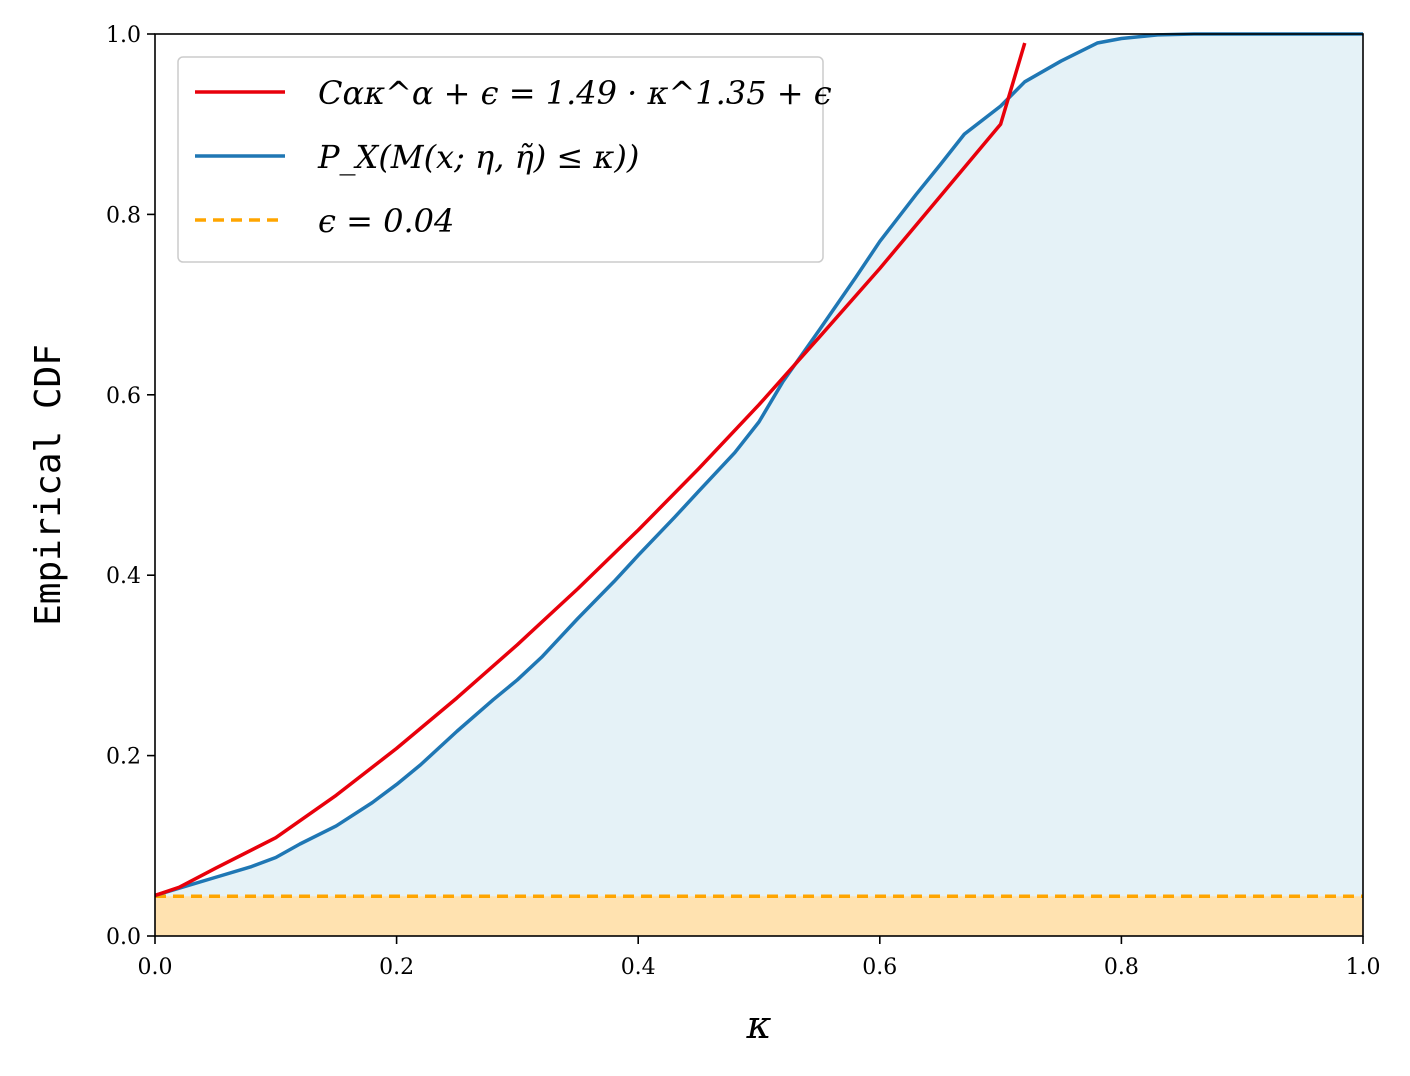  I want to click on x-tick-label: 0.8, so click(1121, 967).